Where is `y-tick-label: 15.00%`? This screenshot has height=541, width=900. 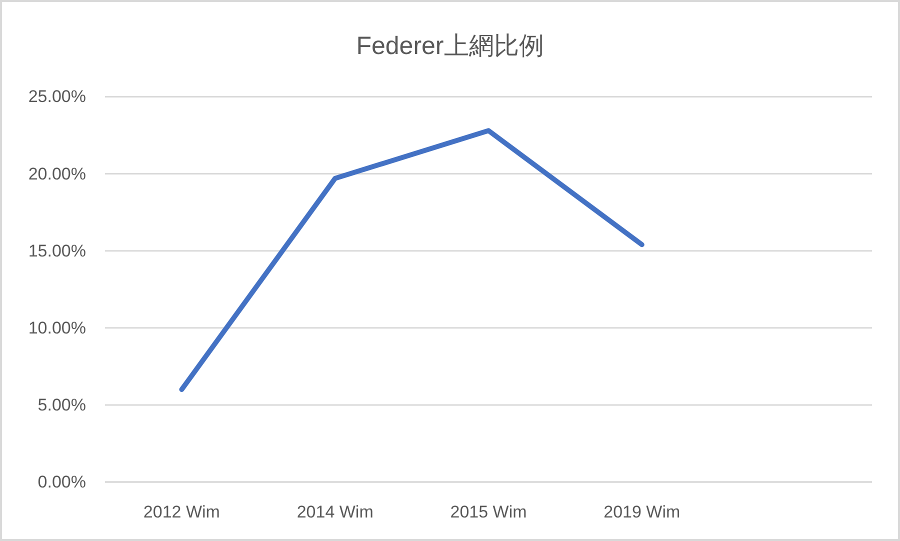
y-tick-label: 15.00% is located at coordinates (57, 250).